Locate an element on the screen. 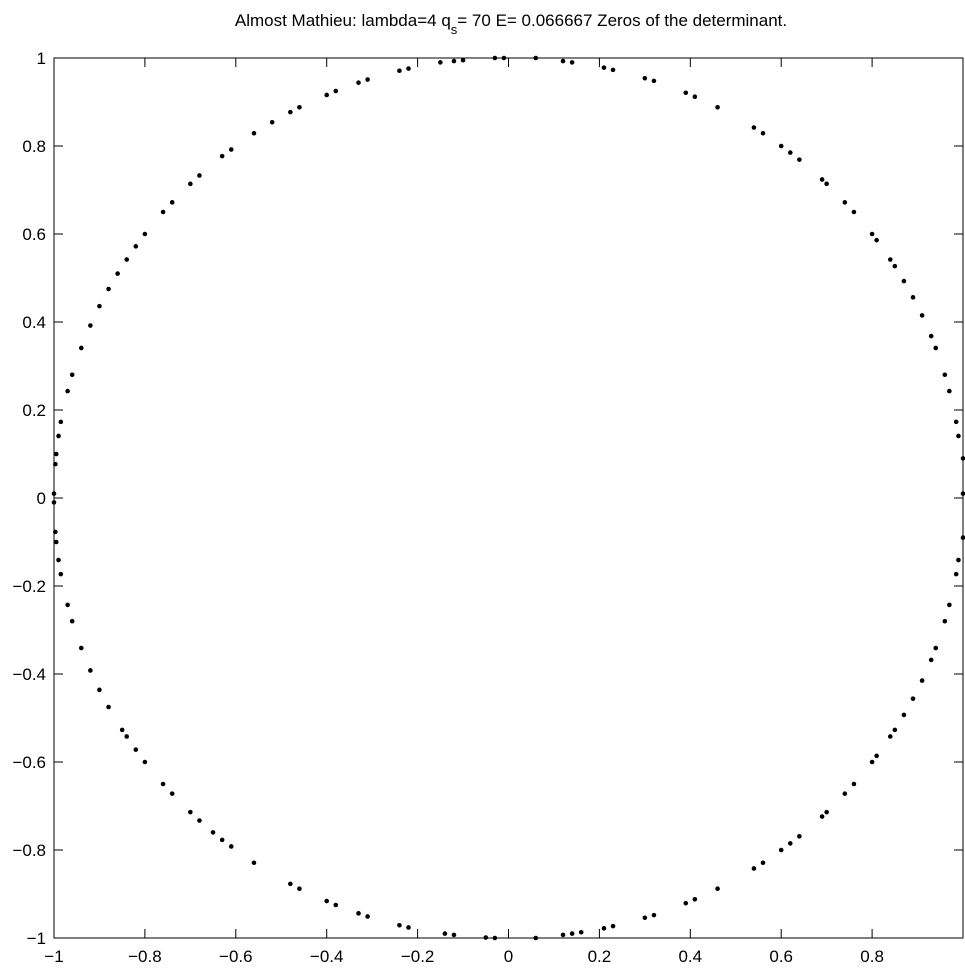 This screenshot has width=965, height=973. y-tick-label: 0.2 is located at coordinates (34, 410).